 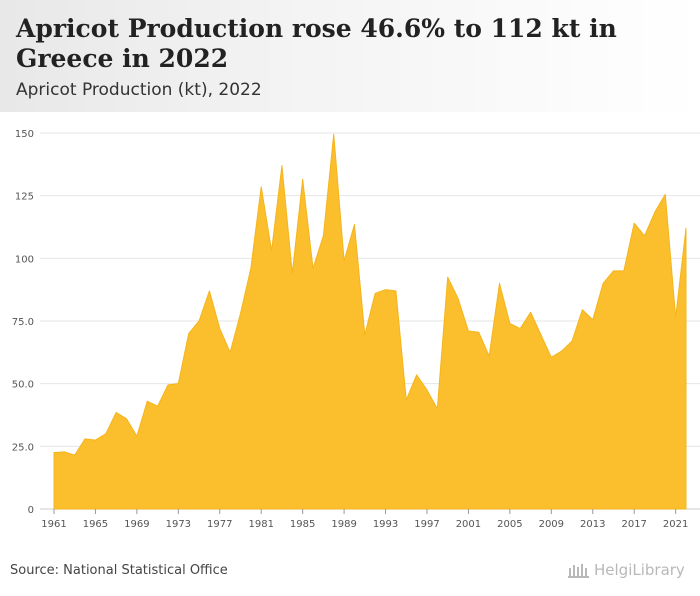 I want to click on x-tick-label: 2013, so click(x=592, y=524).